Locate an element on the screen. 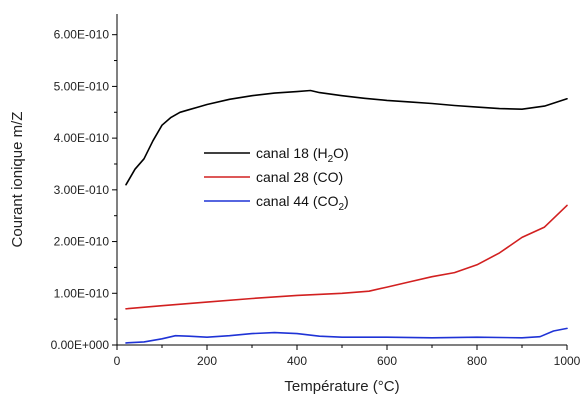 The width and height of the screenshot is (581, 399). legend-label: canal 18 (H2O) is located at coordinates (302, 155).